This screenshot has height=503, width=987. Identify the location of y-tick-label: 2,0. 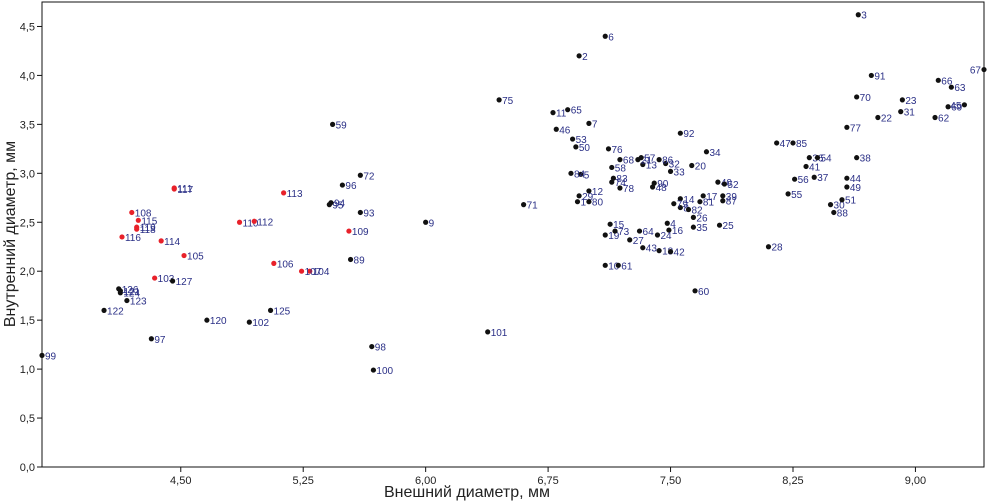
(27, 272).